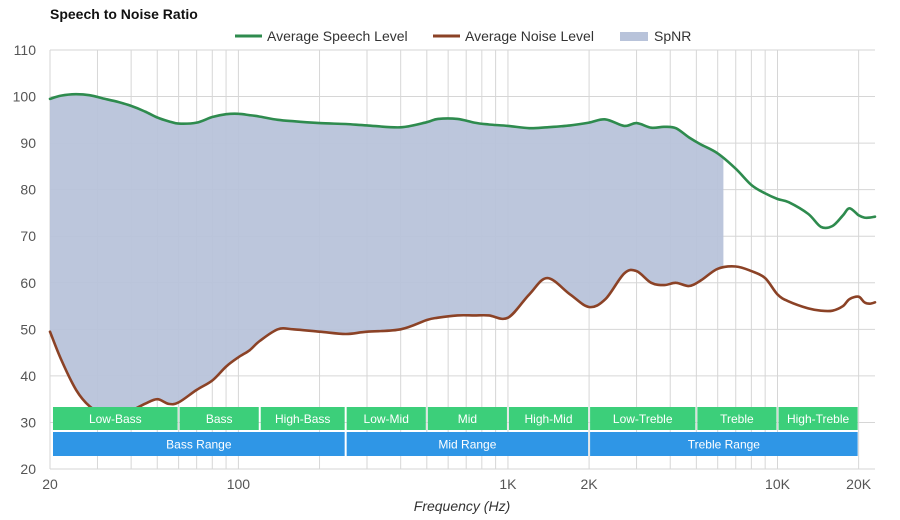  I want to click on band-label: Low-Bass, so click(115, 419).